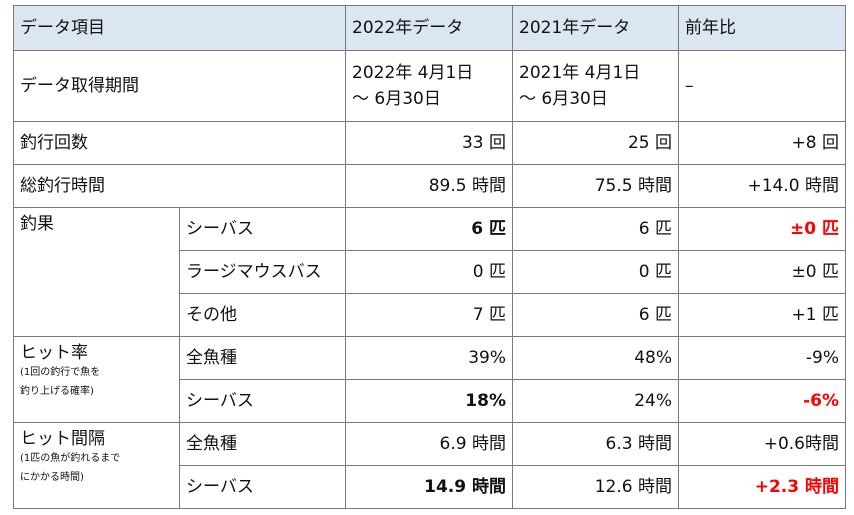 This screenshot has height=515, width=854. What do you see at coordinates (762, 444) in the screenshot?
I see `interval-yoy: +0.6時間` at bounding box center [762, 444].